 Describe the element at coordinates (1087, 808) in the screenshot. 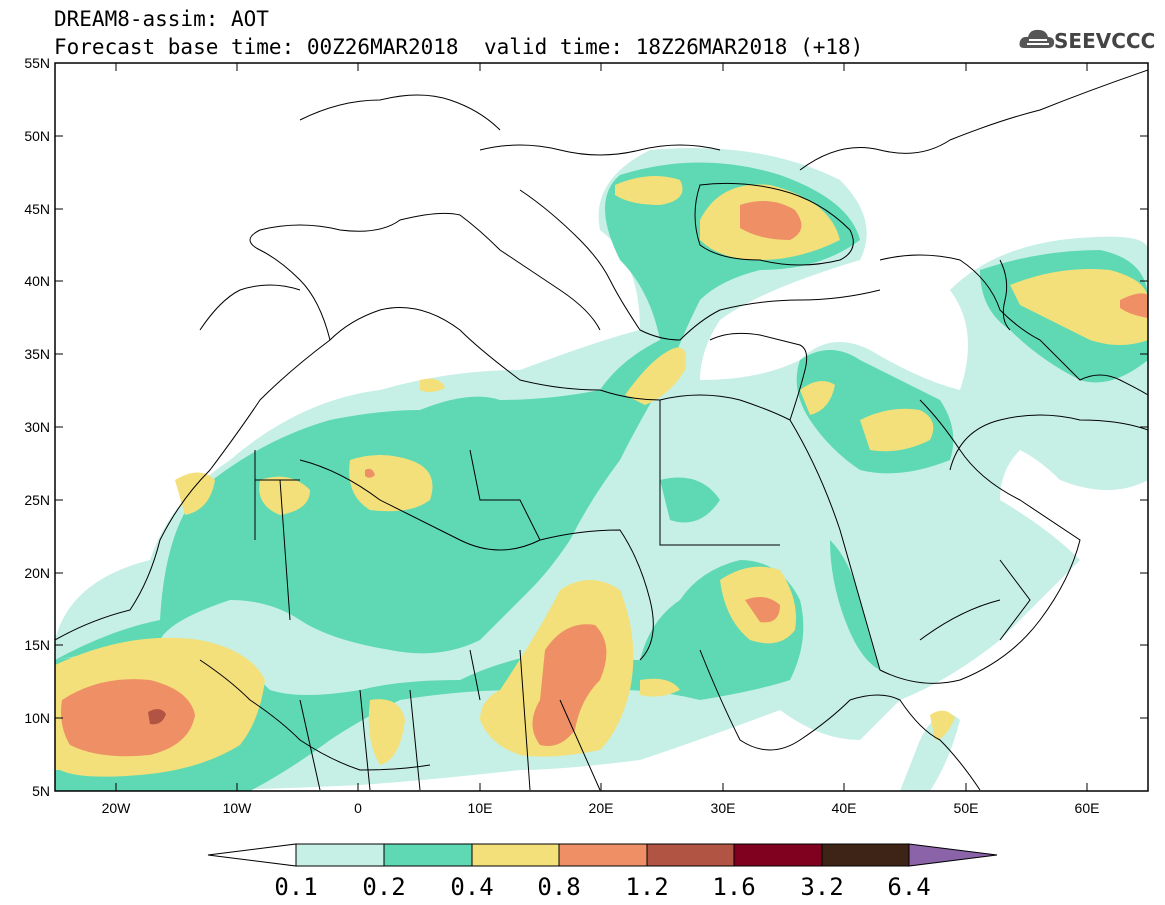

I see `lon-label: 60E` at that location.